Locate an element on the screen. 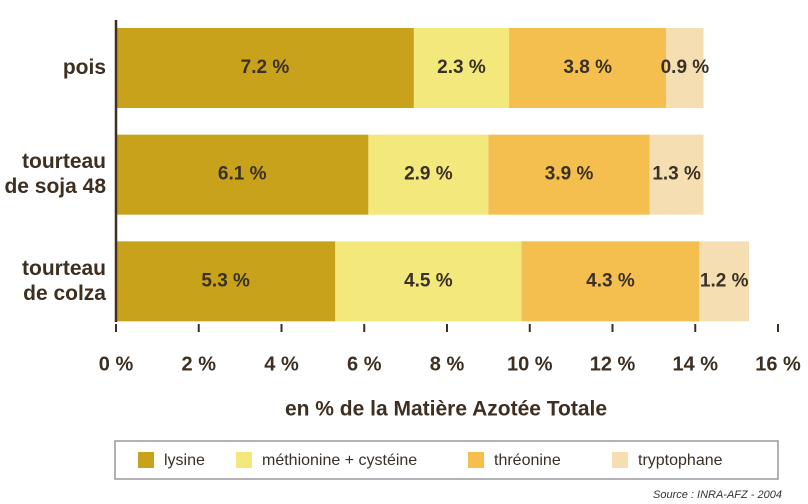 This screenshot has width=808, height=504. x-tick-label: 12 % is located at coordinates (613, 364).